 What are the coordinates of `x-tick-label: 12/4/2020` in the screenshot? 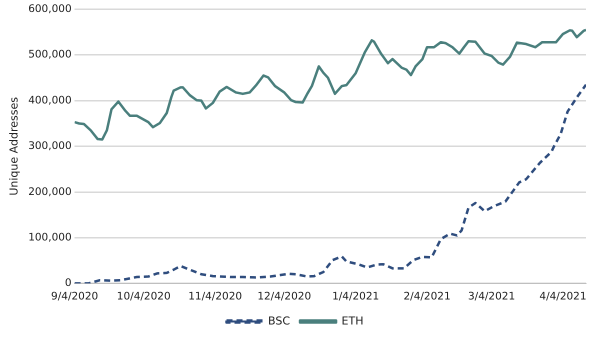 It's located at (284, 296).